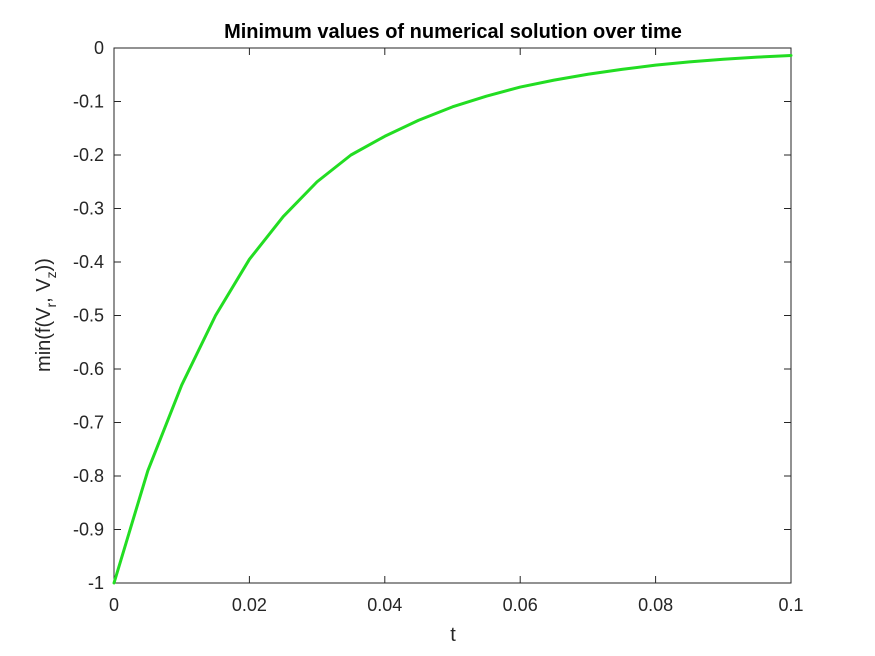 The height and width of the screenshot is (656, 875). What do you see at coordinates (88, 102) in the screenshot?
I see `y-tick-label: -0.1` at bounding box center [88, 102].